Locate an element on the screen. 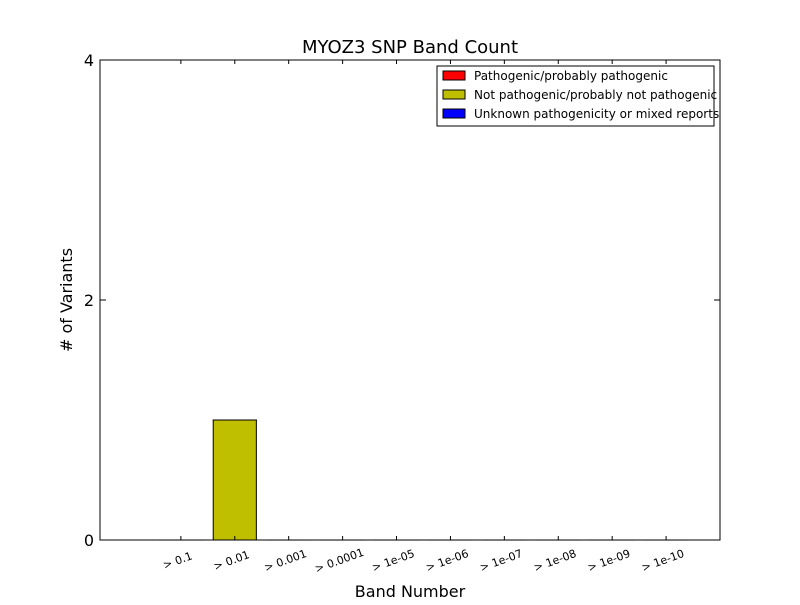 This screenshot has height=605, width=800. y-tick-label: 0 is located at coordinates (89, 540).